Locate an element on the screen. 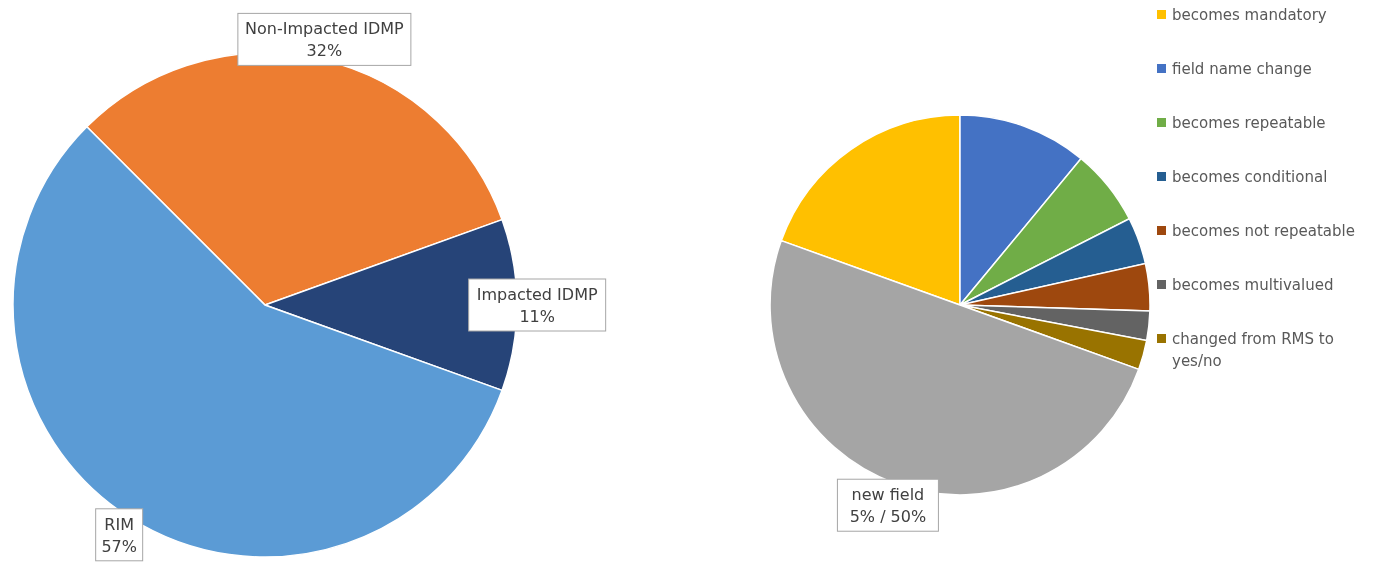 Image resolution: width=1373 pixels, height=588 pixels. slice-label: Non-Impacted IDMP is located at coordinates (325, 29).